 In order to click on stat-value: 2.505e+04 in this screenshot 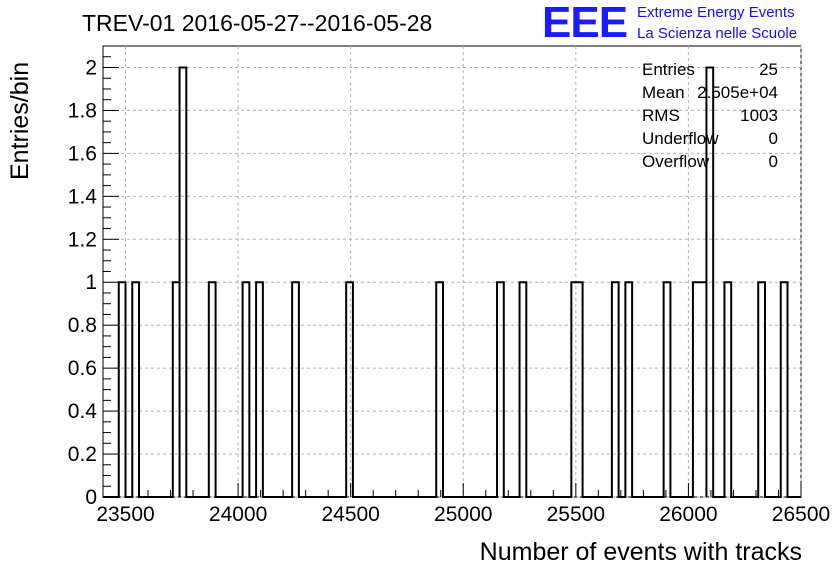, I will do `click(737, 92)`.